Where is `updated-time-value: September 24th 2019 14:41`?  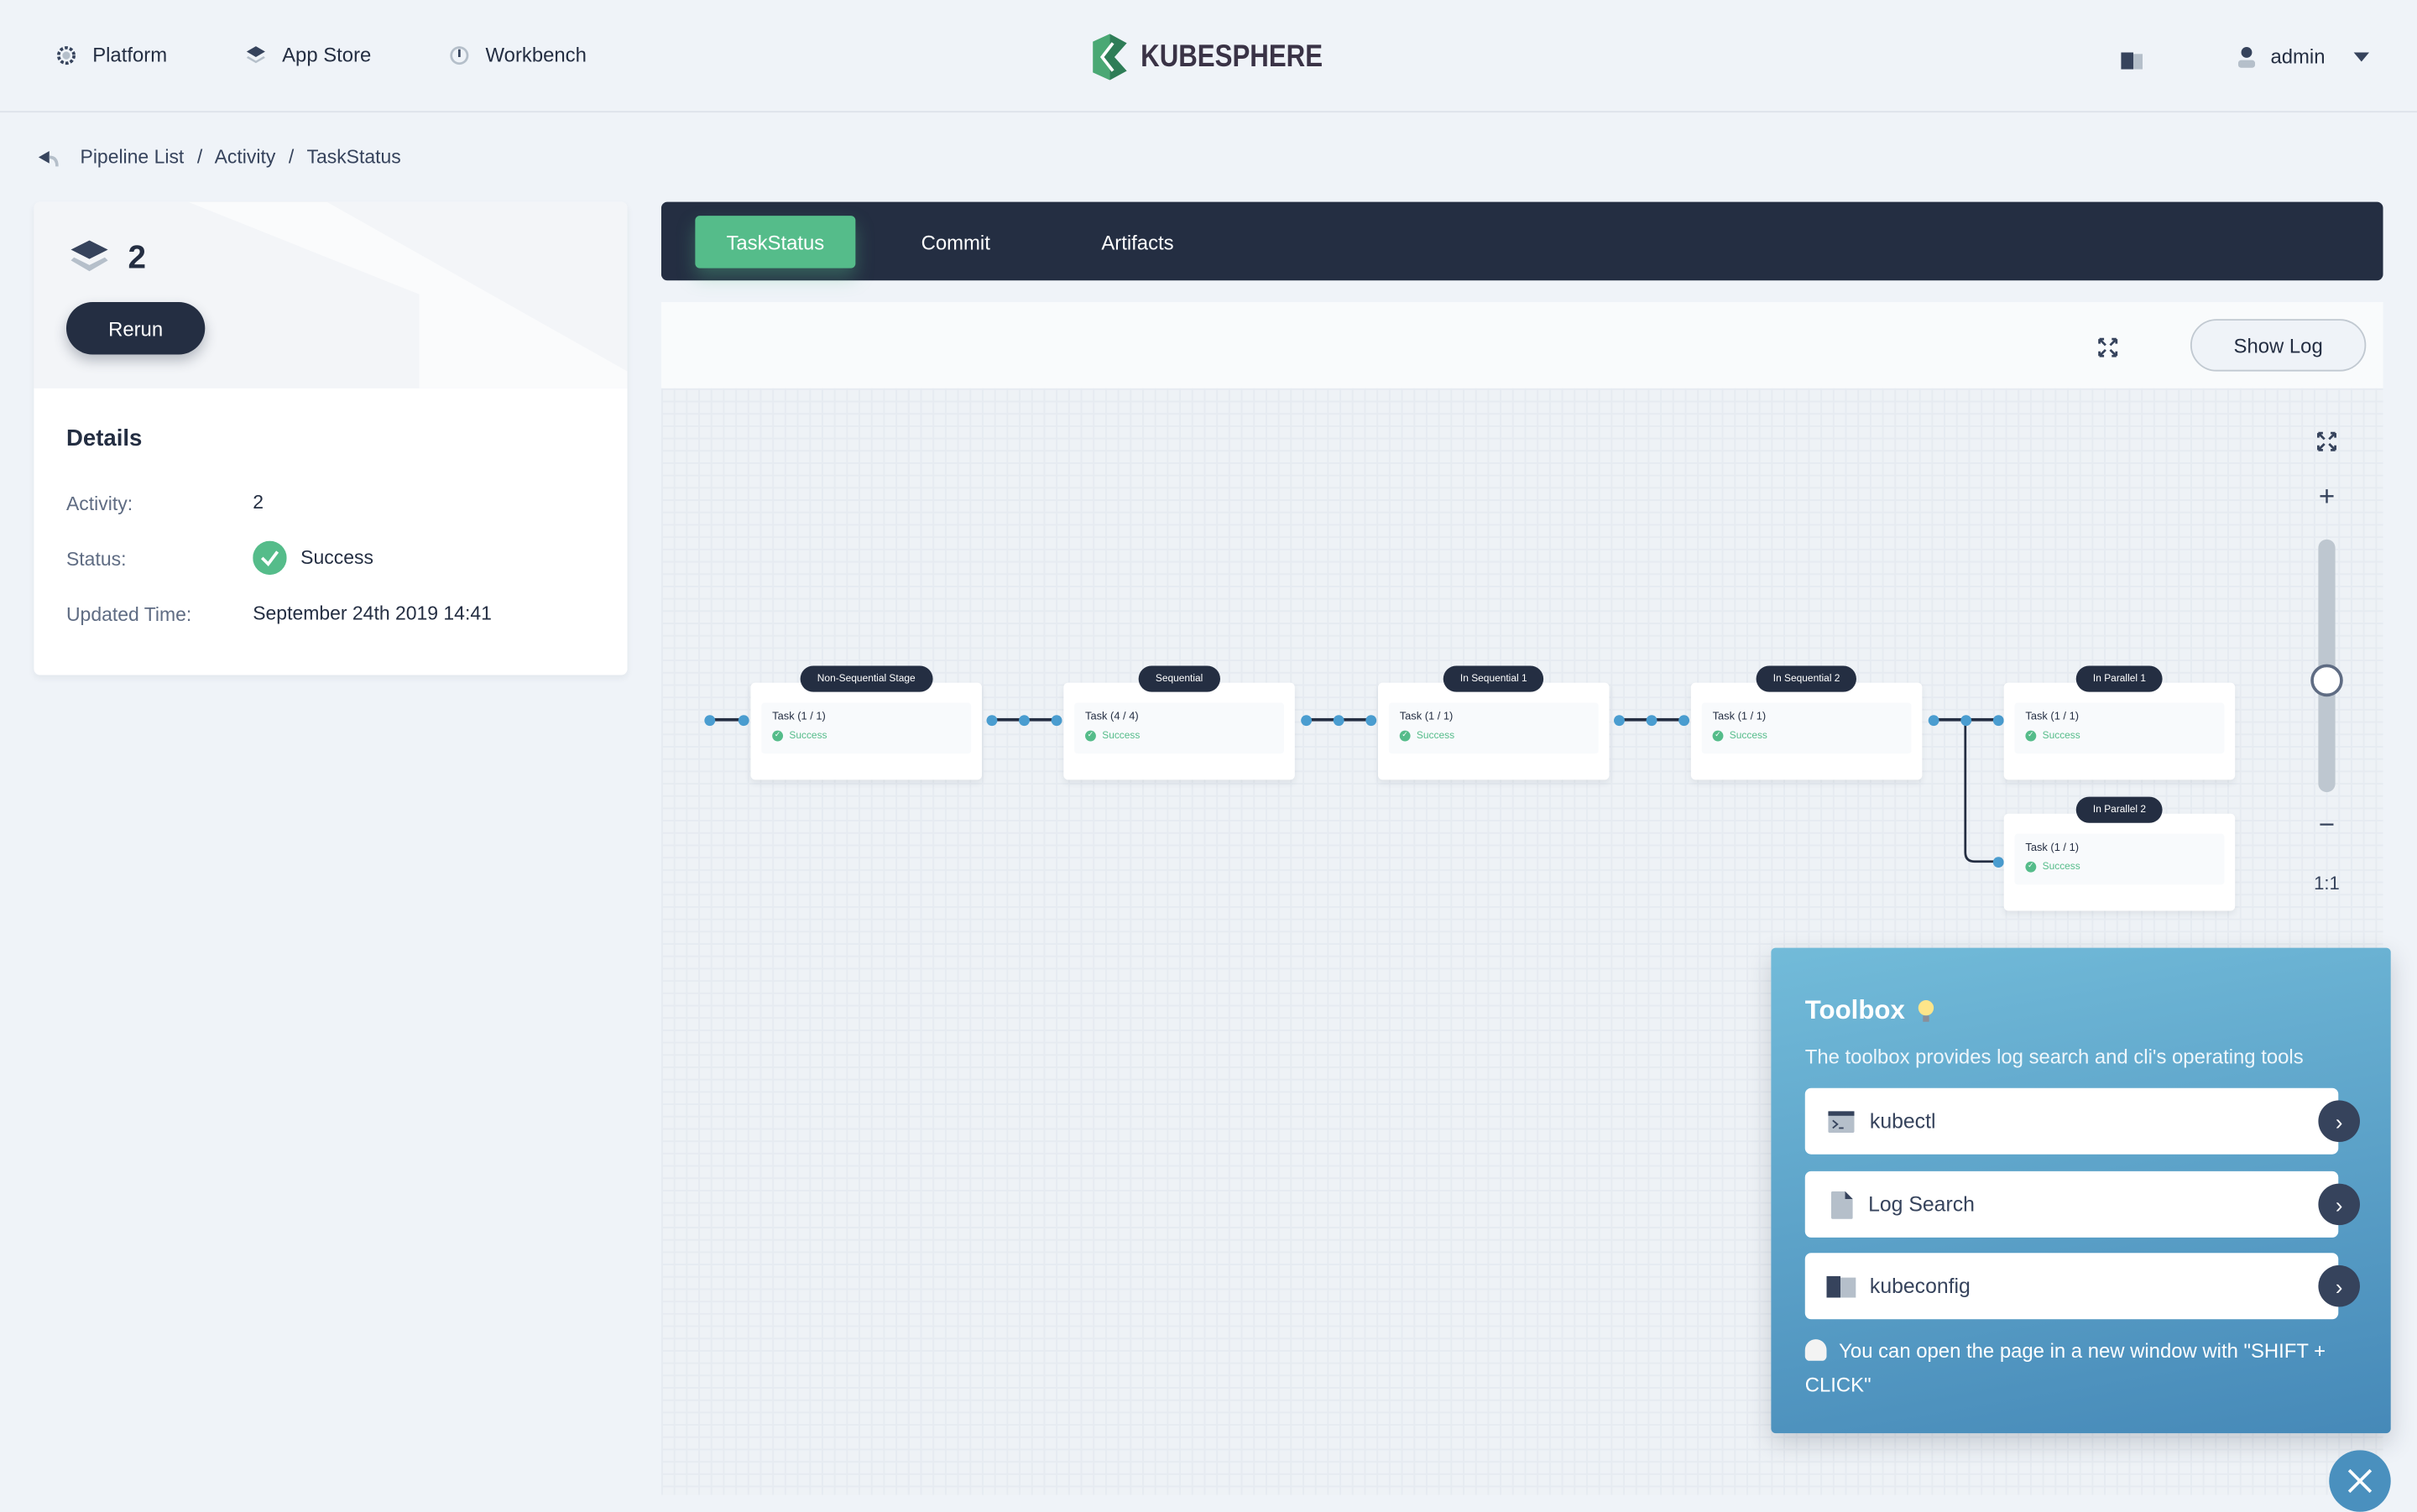
updated-time-value: September 24th 2019 14:41 is located at coordinates (372, 613).